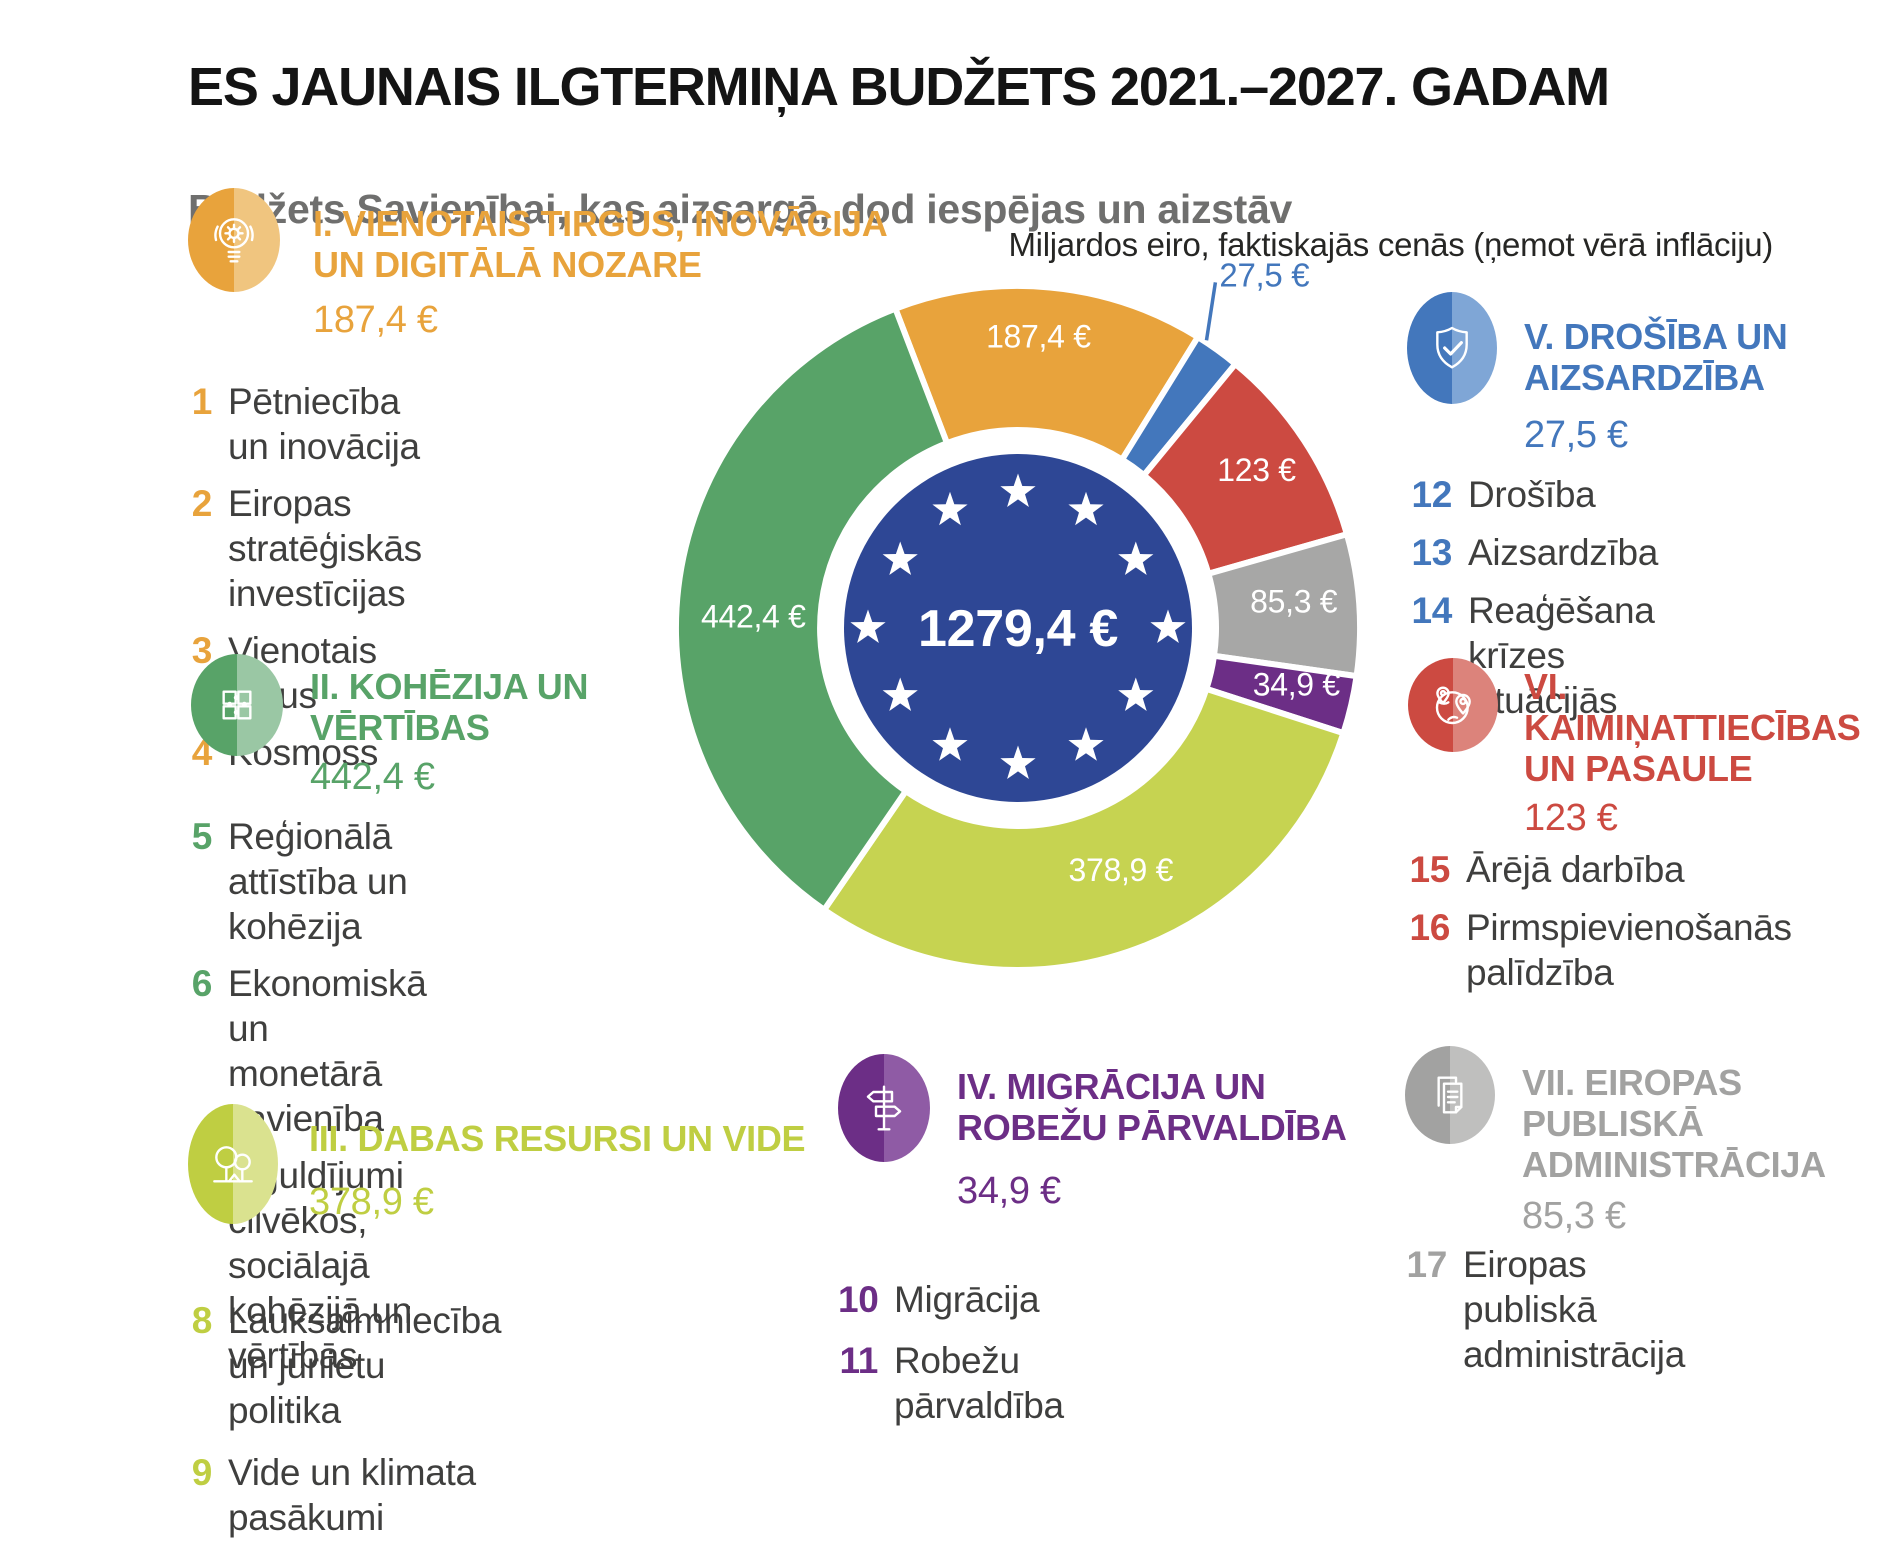 Image resolution: width=1891 pixels, height=1557 pixels. Describe the element at coordinates (1450, 1095) in the screenshot. I see `documents-icon` at that location.